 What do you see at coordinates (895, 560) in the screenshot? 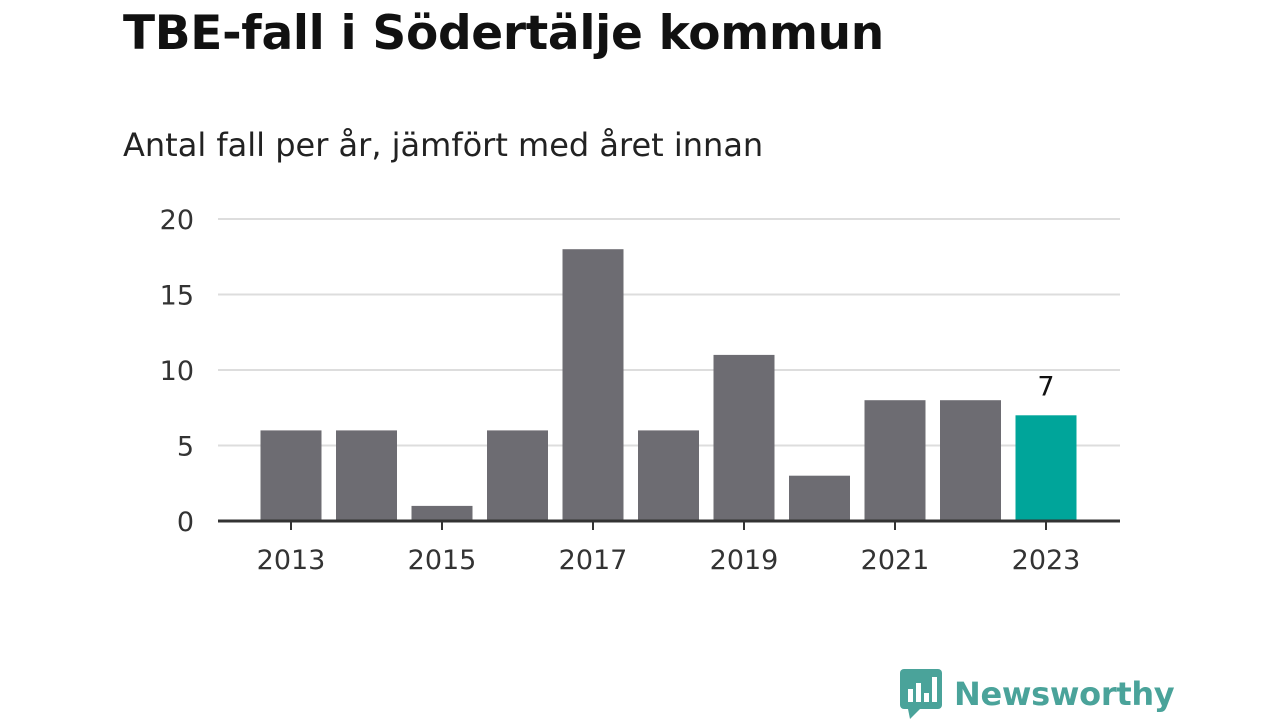
I see `x-tick-label: 2021` at bounding box center [895, 560].